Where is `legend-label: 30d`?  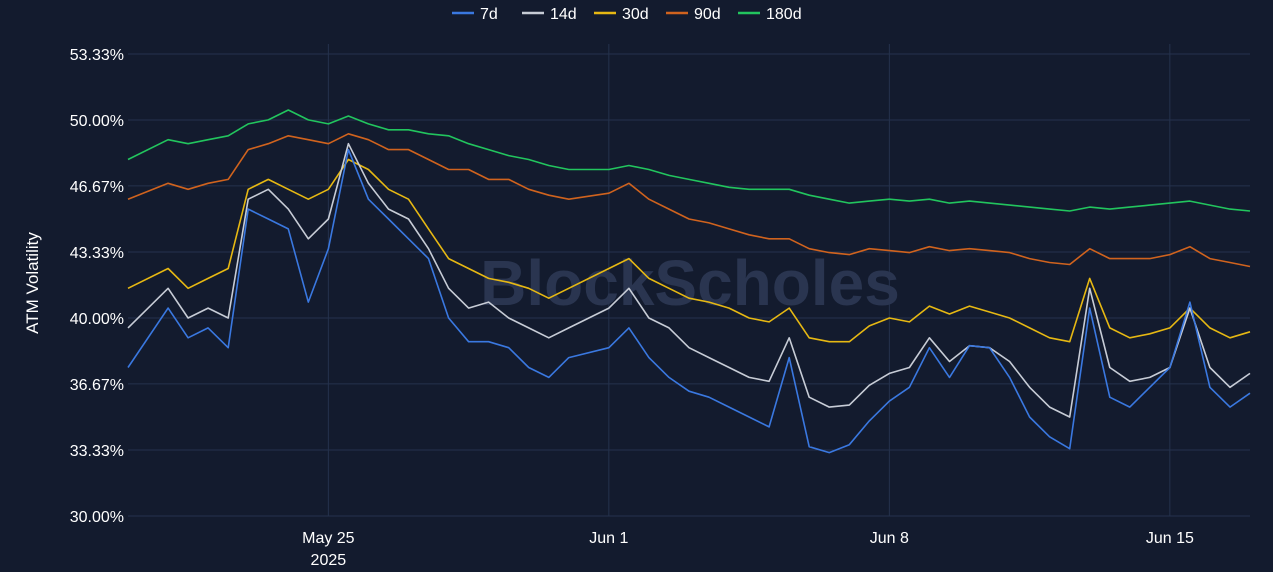 legend-label: 30d is located at coordinates (635, 14).